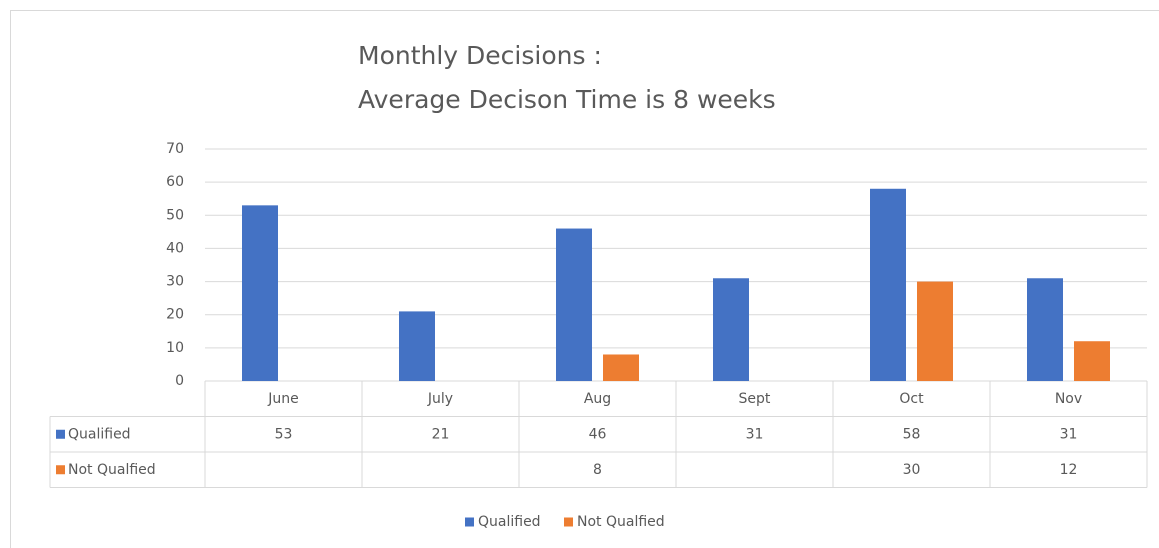  What do you see at coordinates (911, 399) in the screenshot?
I see `x-tick-label: Oct` at bounding box center [911, 399].